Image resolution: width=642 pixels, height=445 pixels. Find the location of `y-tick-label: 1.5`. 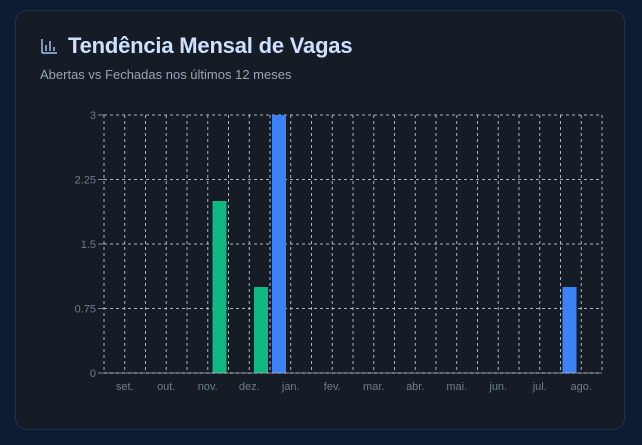

y-tick-label: 1.5 is located at coordinates (88, 245).